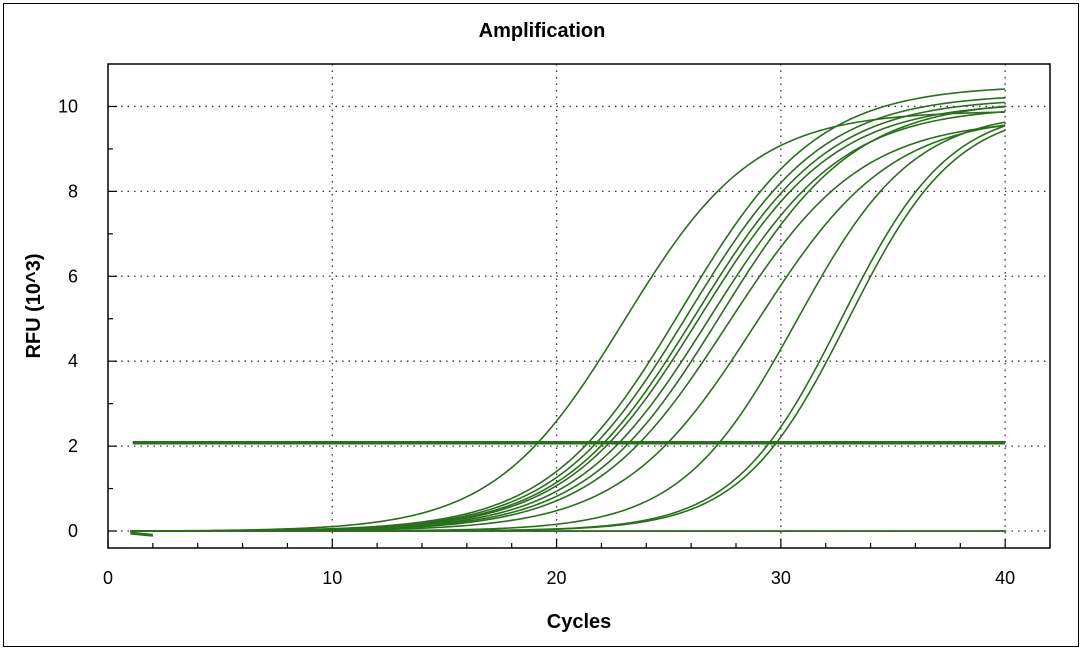 This screenshot has width=1084, height=652. What do you see at coordinates (73, 191) in the screenshot?
I see `y-tick-label: 8` at bounding box center [73, 191].